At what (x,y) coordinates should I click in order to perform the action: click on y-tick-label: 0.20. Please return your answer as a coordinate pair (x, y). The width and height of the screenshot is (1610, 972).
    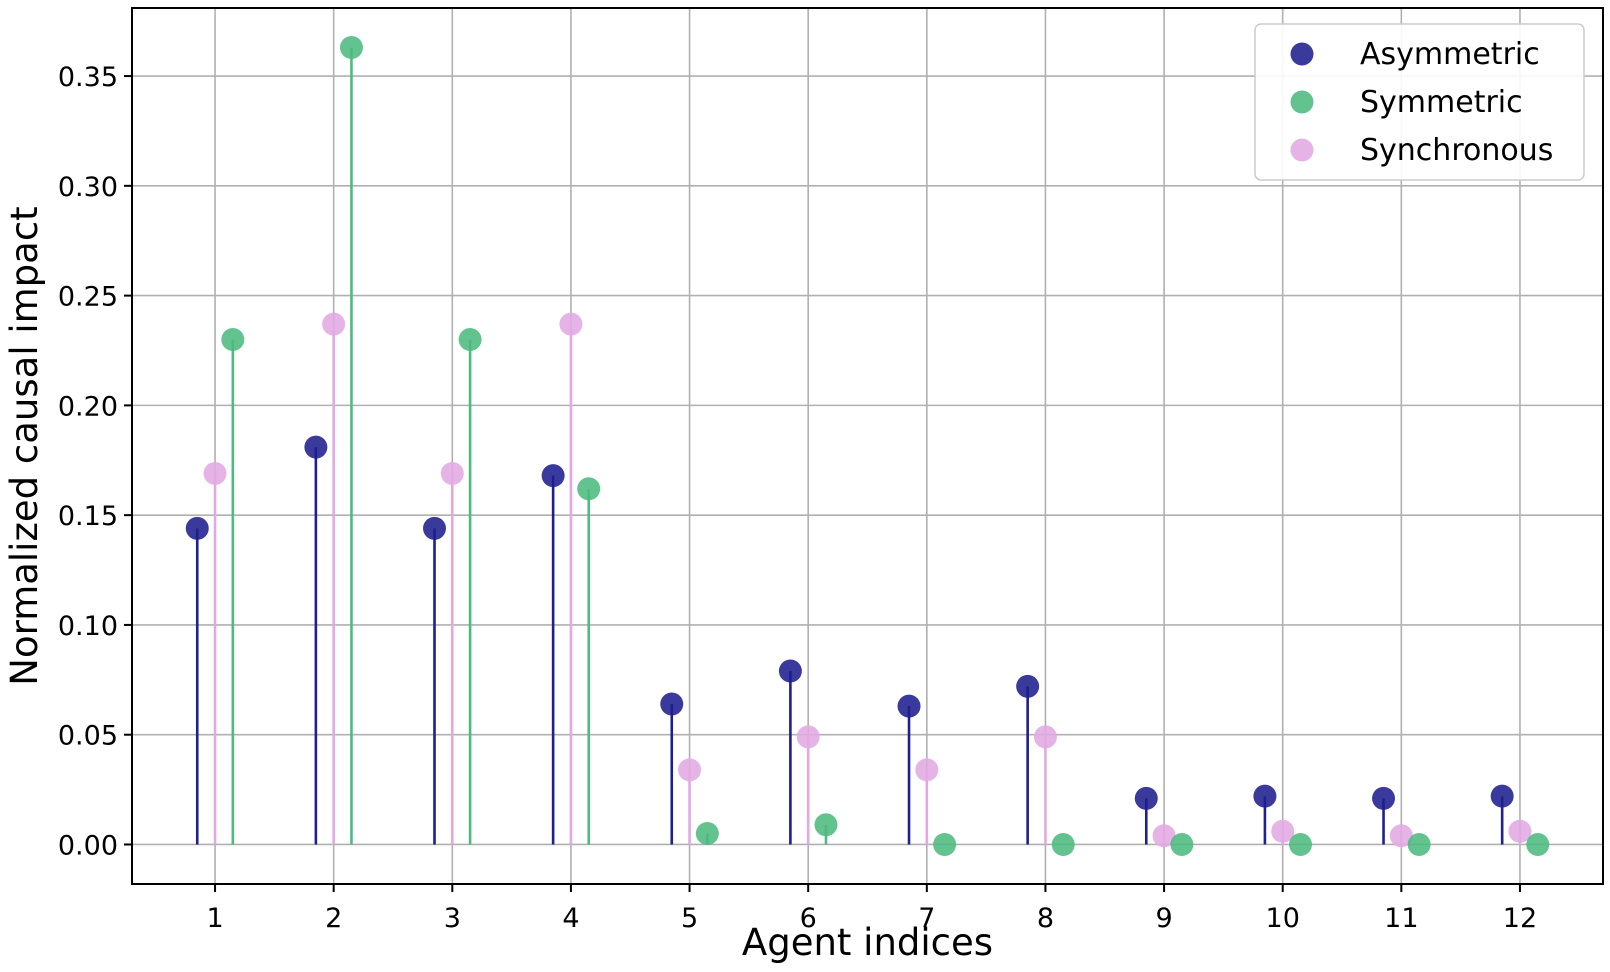
    Looking at the image, I should click on (88, 406).